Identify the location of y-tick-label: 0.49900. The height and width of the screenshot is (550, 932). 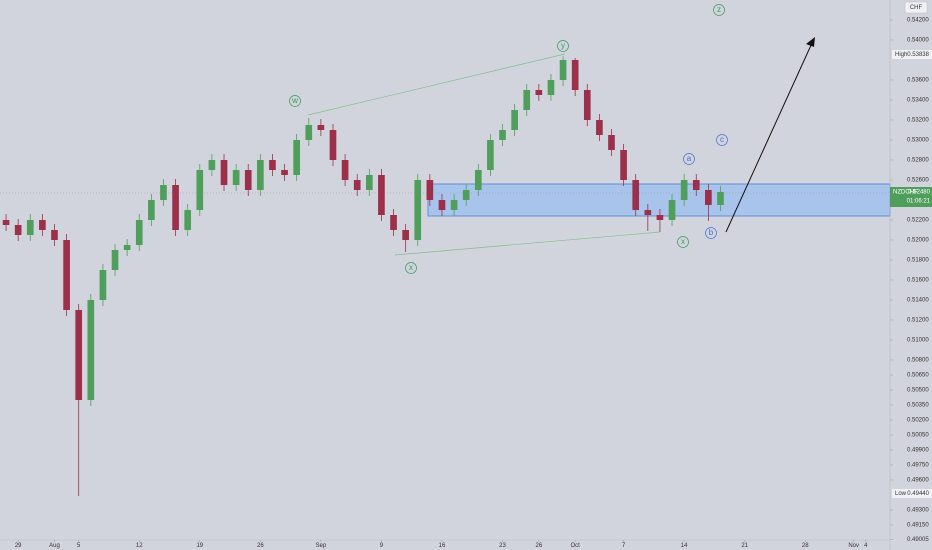
(918, 451).